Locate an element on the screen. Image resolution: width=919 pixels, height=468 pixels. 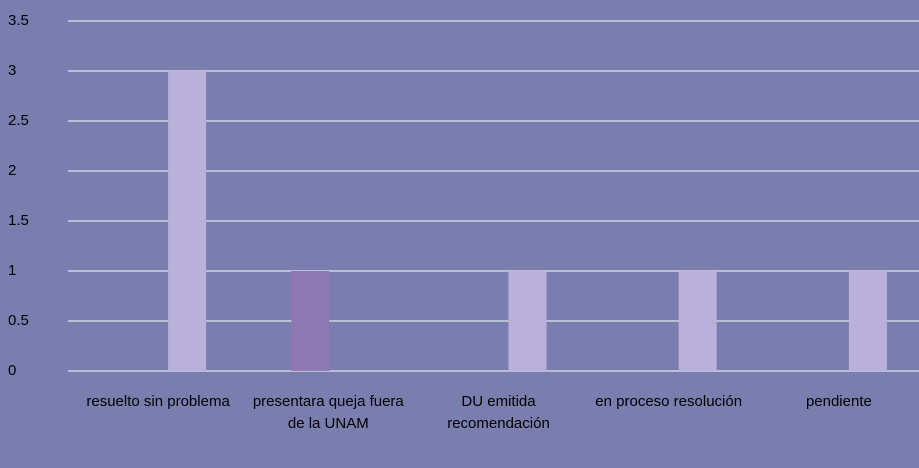
y-tick-label: 0.5 is located at coordinates (18, 320).